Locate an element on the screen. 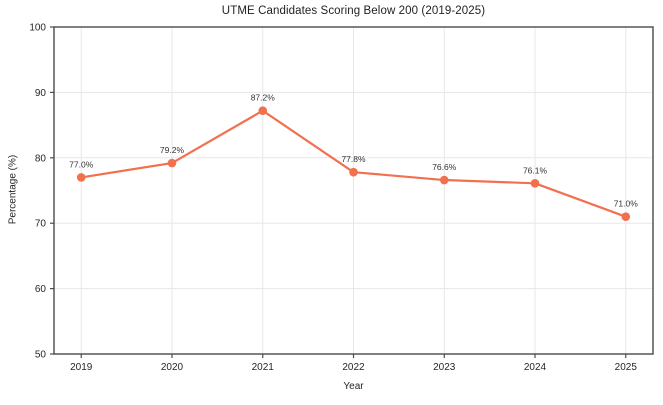 The width and height of the screenshot is (663, 405). x-axis-label: Year is located at coordinates (353, 386).